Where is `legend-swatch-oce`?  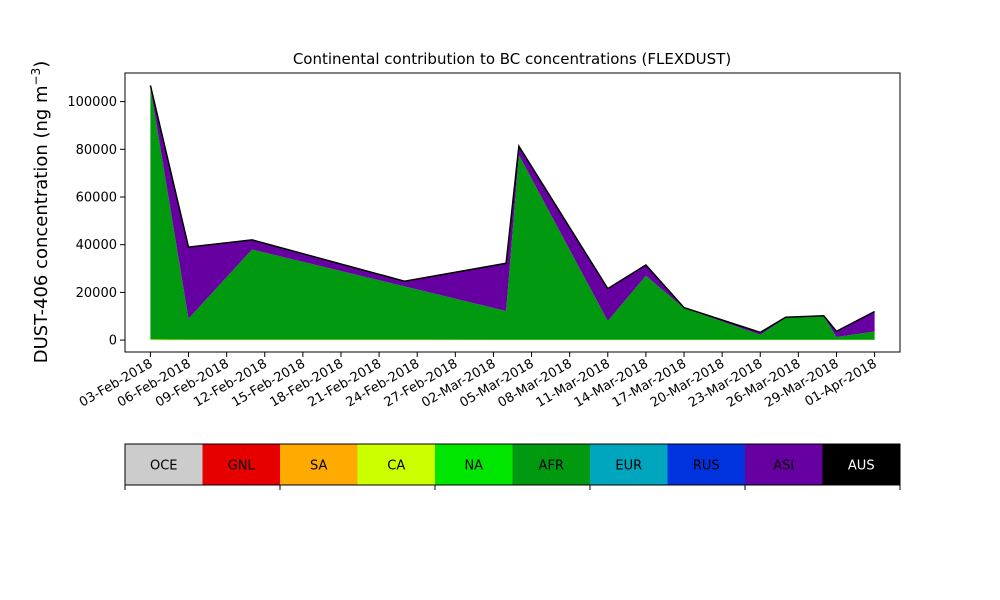
legend-swatch-oce is located at coordinates (164, 464).